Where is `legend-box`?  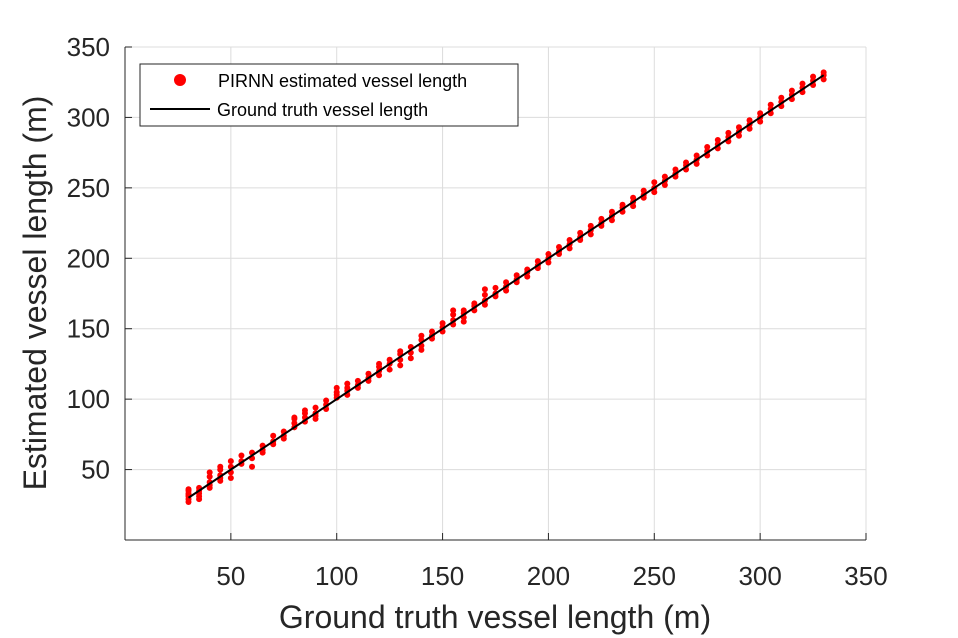
legend-box is located at coordinates (329, 95).